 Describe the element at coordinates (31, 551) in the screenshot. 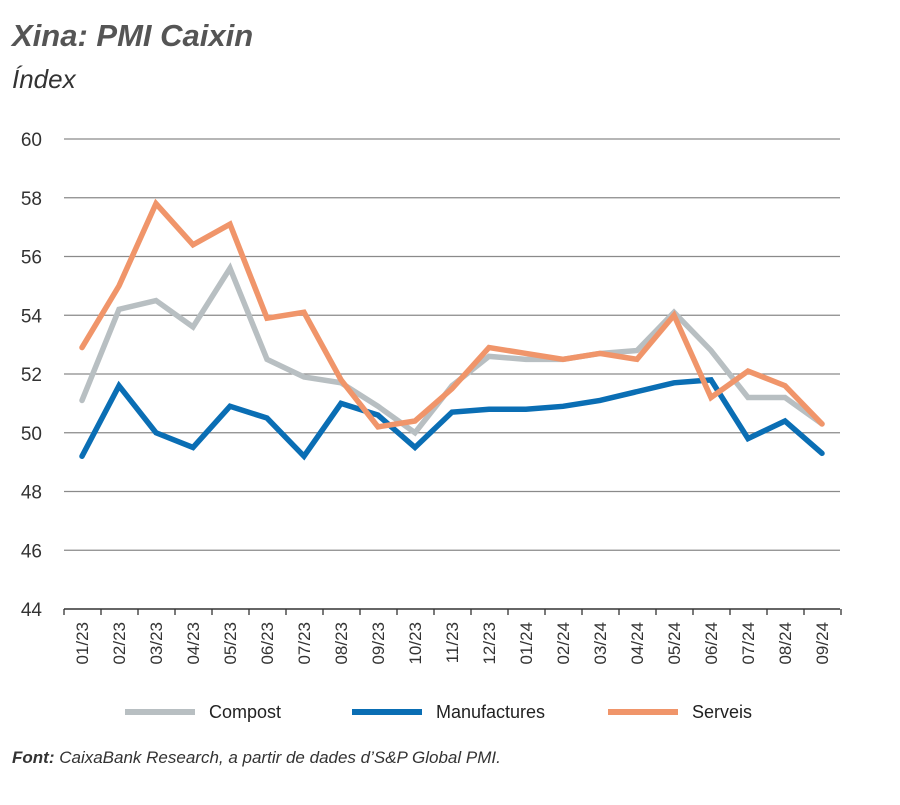

I see `y-tick-label: 46` at that location.